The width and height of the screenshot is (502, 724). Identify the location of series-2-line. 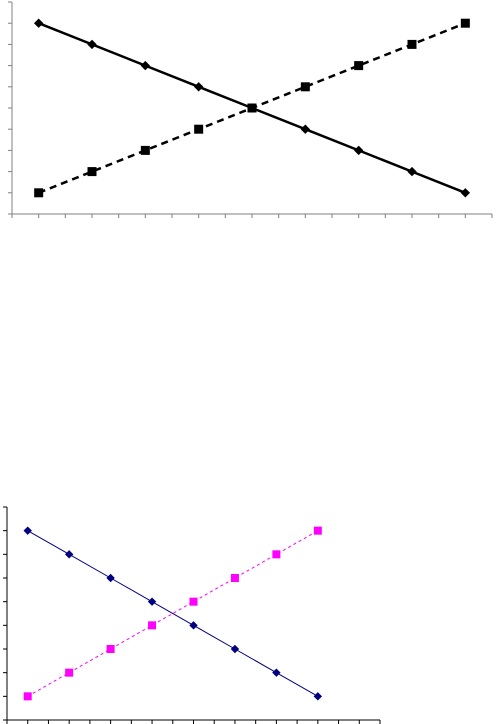
(173, 613).